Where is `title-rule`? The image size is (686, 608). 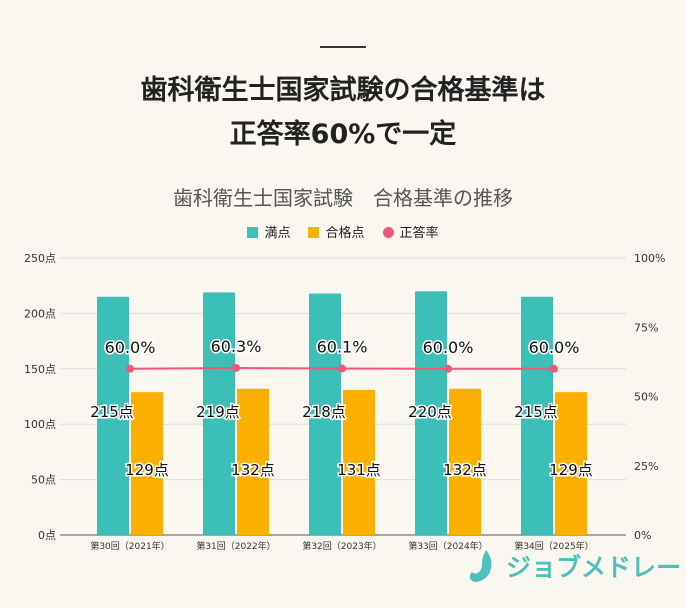
title-rule is located at coordinates (343, 47).